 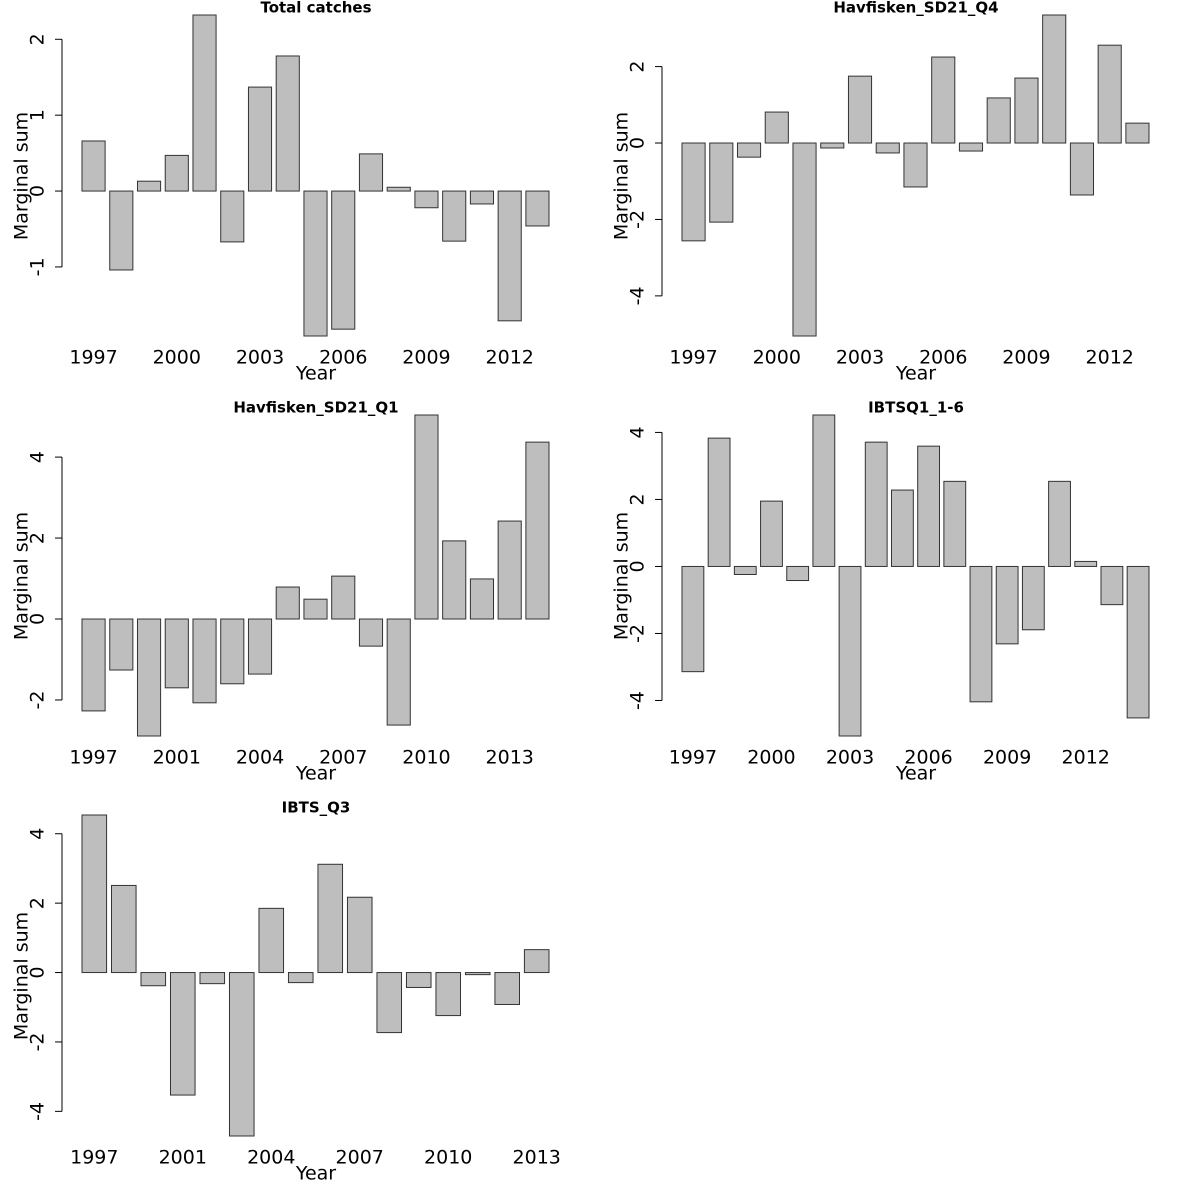 What do you see at coordinates (260, 758) in the screenshot?
I see `x-tick-label: 2004` at bounding box center [260, 758].